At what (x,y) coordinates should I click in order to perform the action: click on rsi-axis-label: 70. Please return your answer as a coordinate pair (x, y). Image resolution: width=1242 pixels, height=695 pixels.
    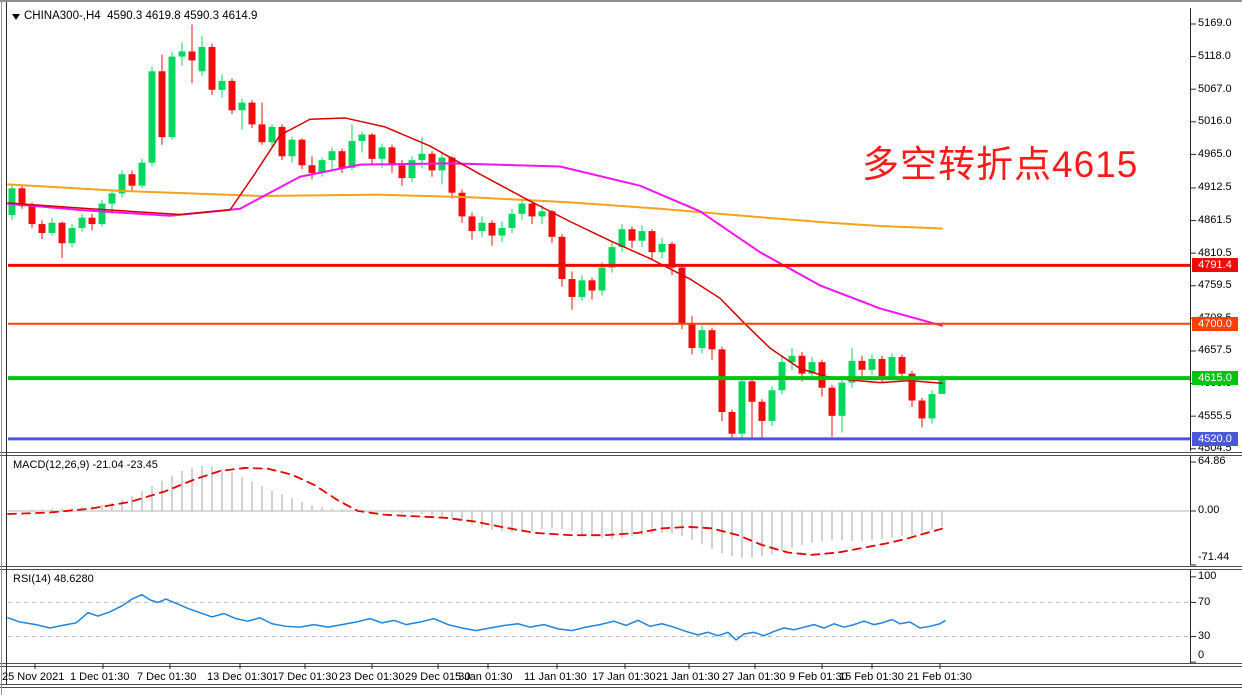
    Looking at the image, I should click on (1204, 601).